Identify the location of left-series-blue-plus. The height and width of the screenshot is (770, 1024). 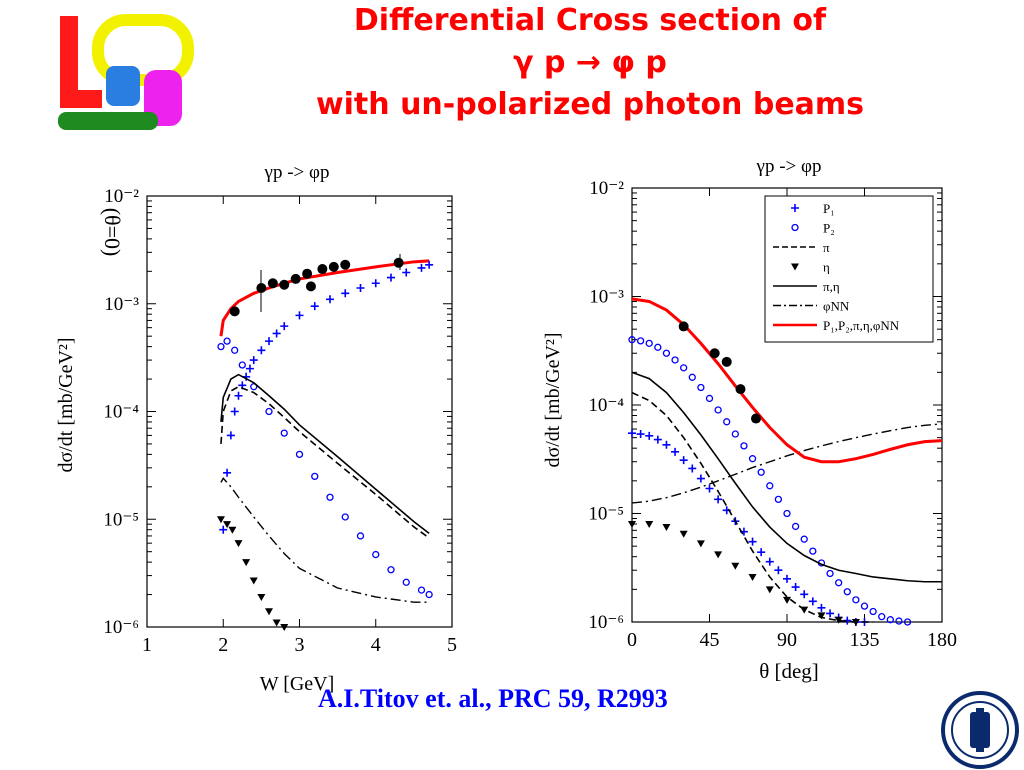
(326, 397).